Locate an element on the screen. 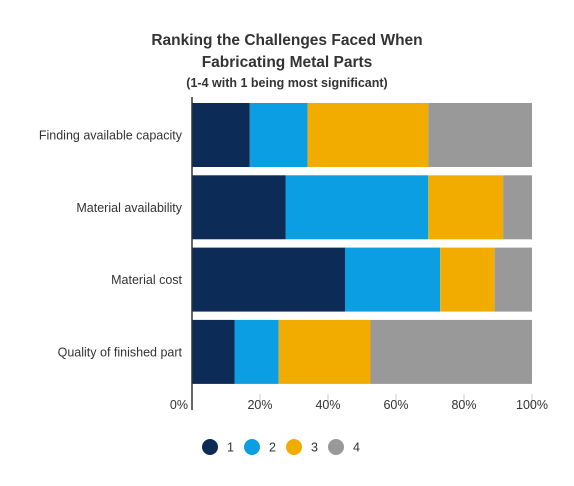 Image resolution: width=574 pixels, height=486 pixels. x-tick-label: 80% is located at coordinates (463, 405).